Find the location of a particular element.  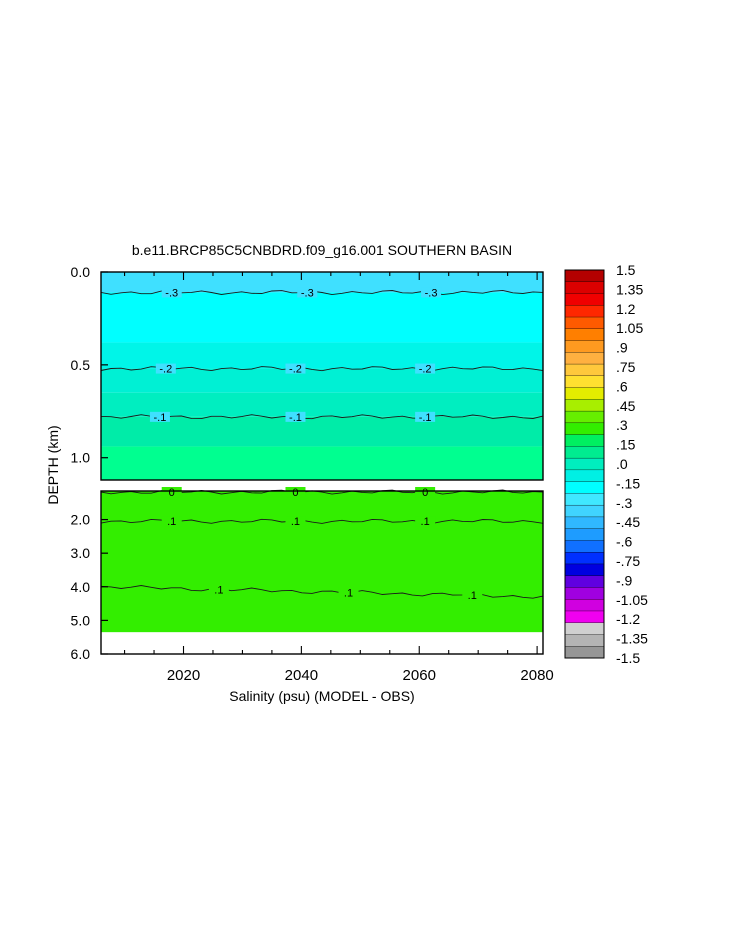

upper-y-tick-label: 0.0 is located at coordinates (81, 272).